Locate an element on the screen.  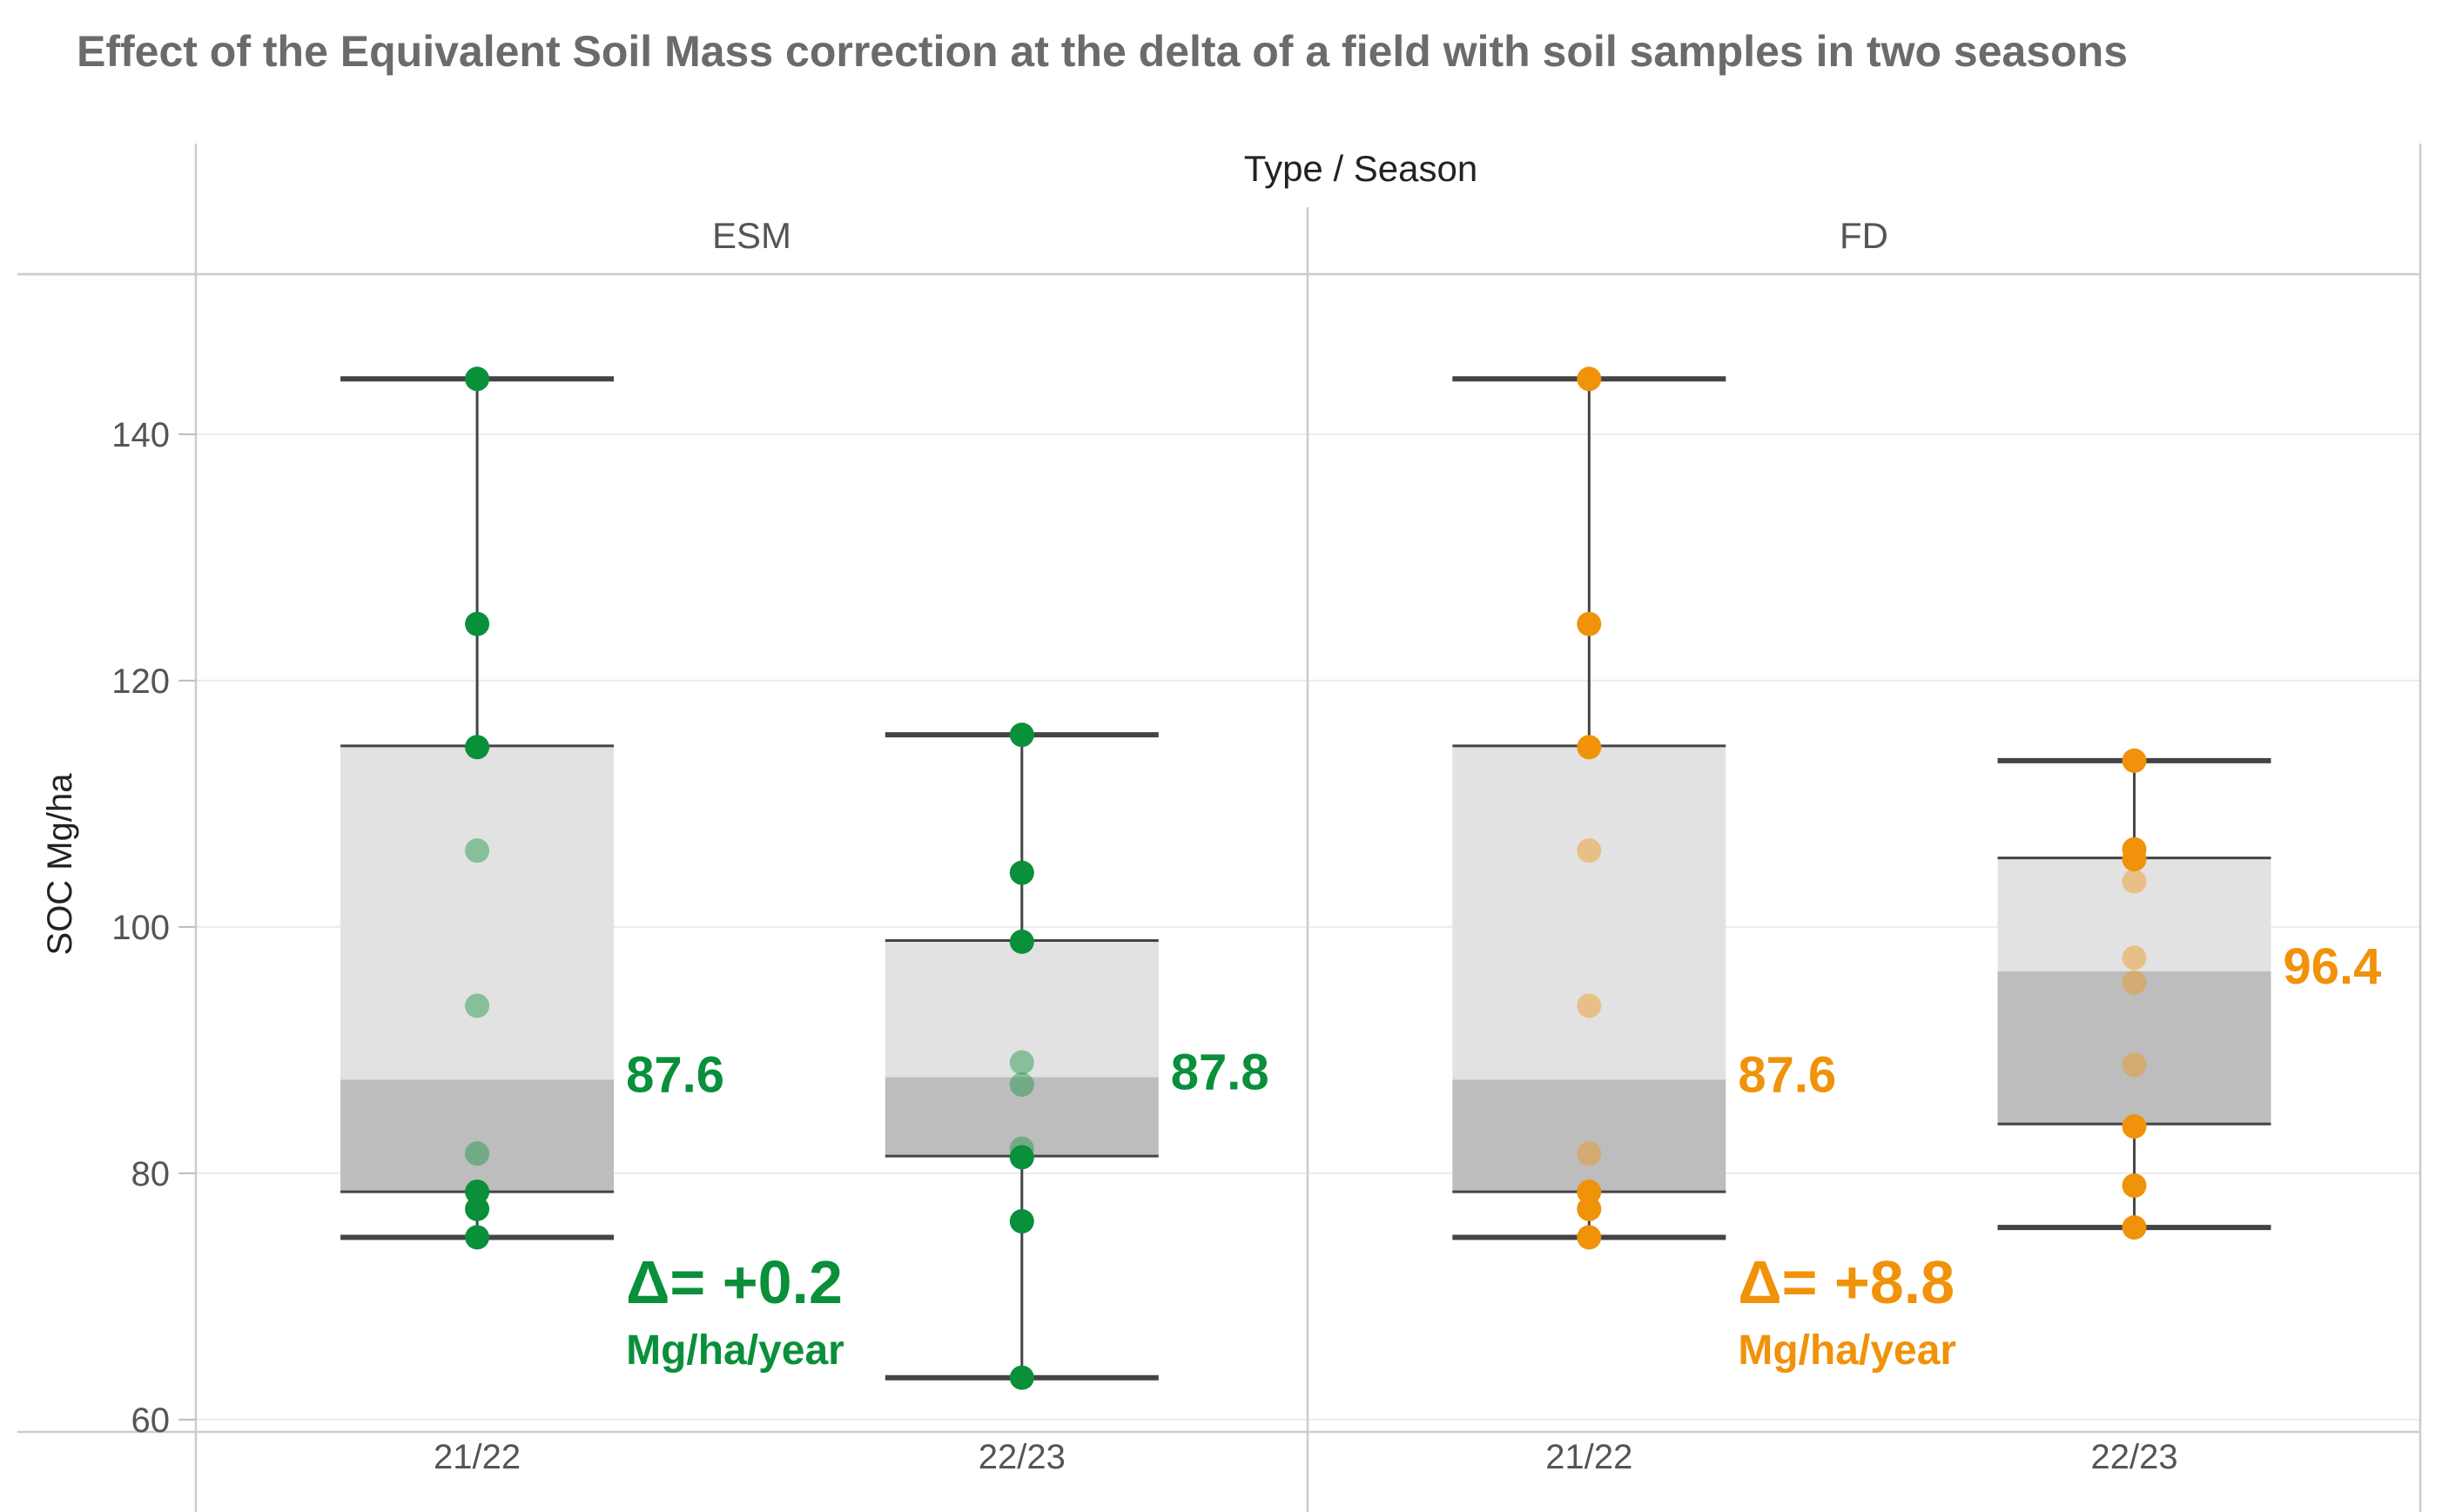
box-22-23: 96.4 22/23 is located at coordinates (2189, 1112).